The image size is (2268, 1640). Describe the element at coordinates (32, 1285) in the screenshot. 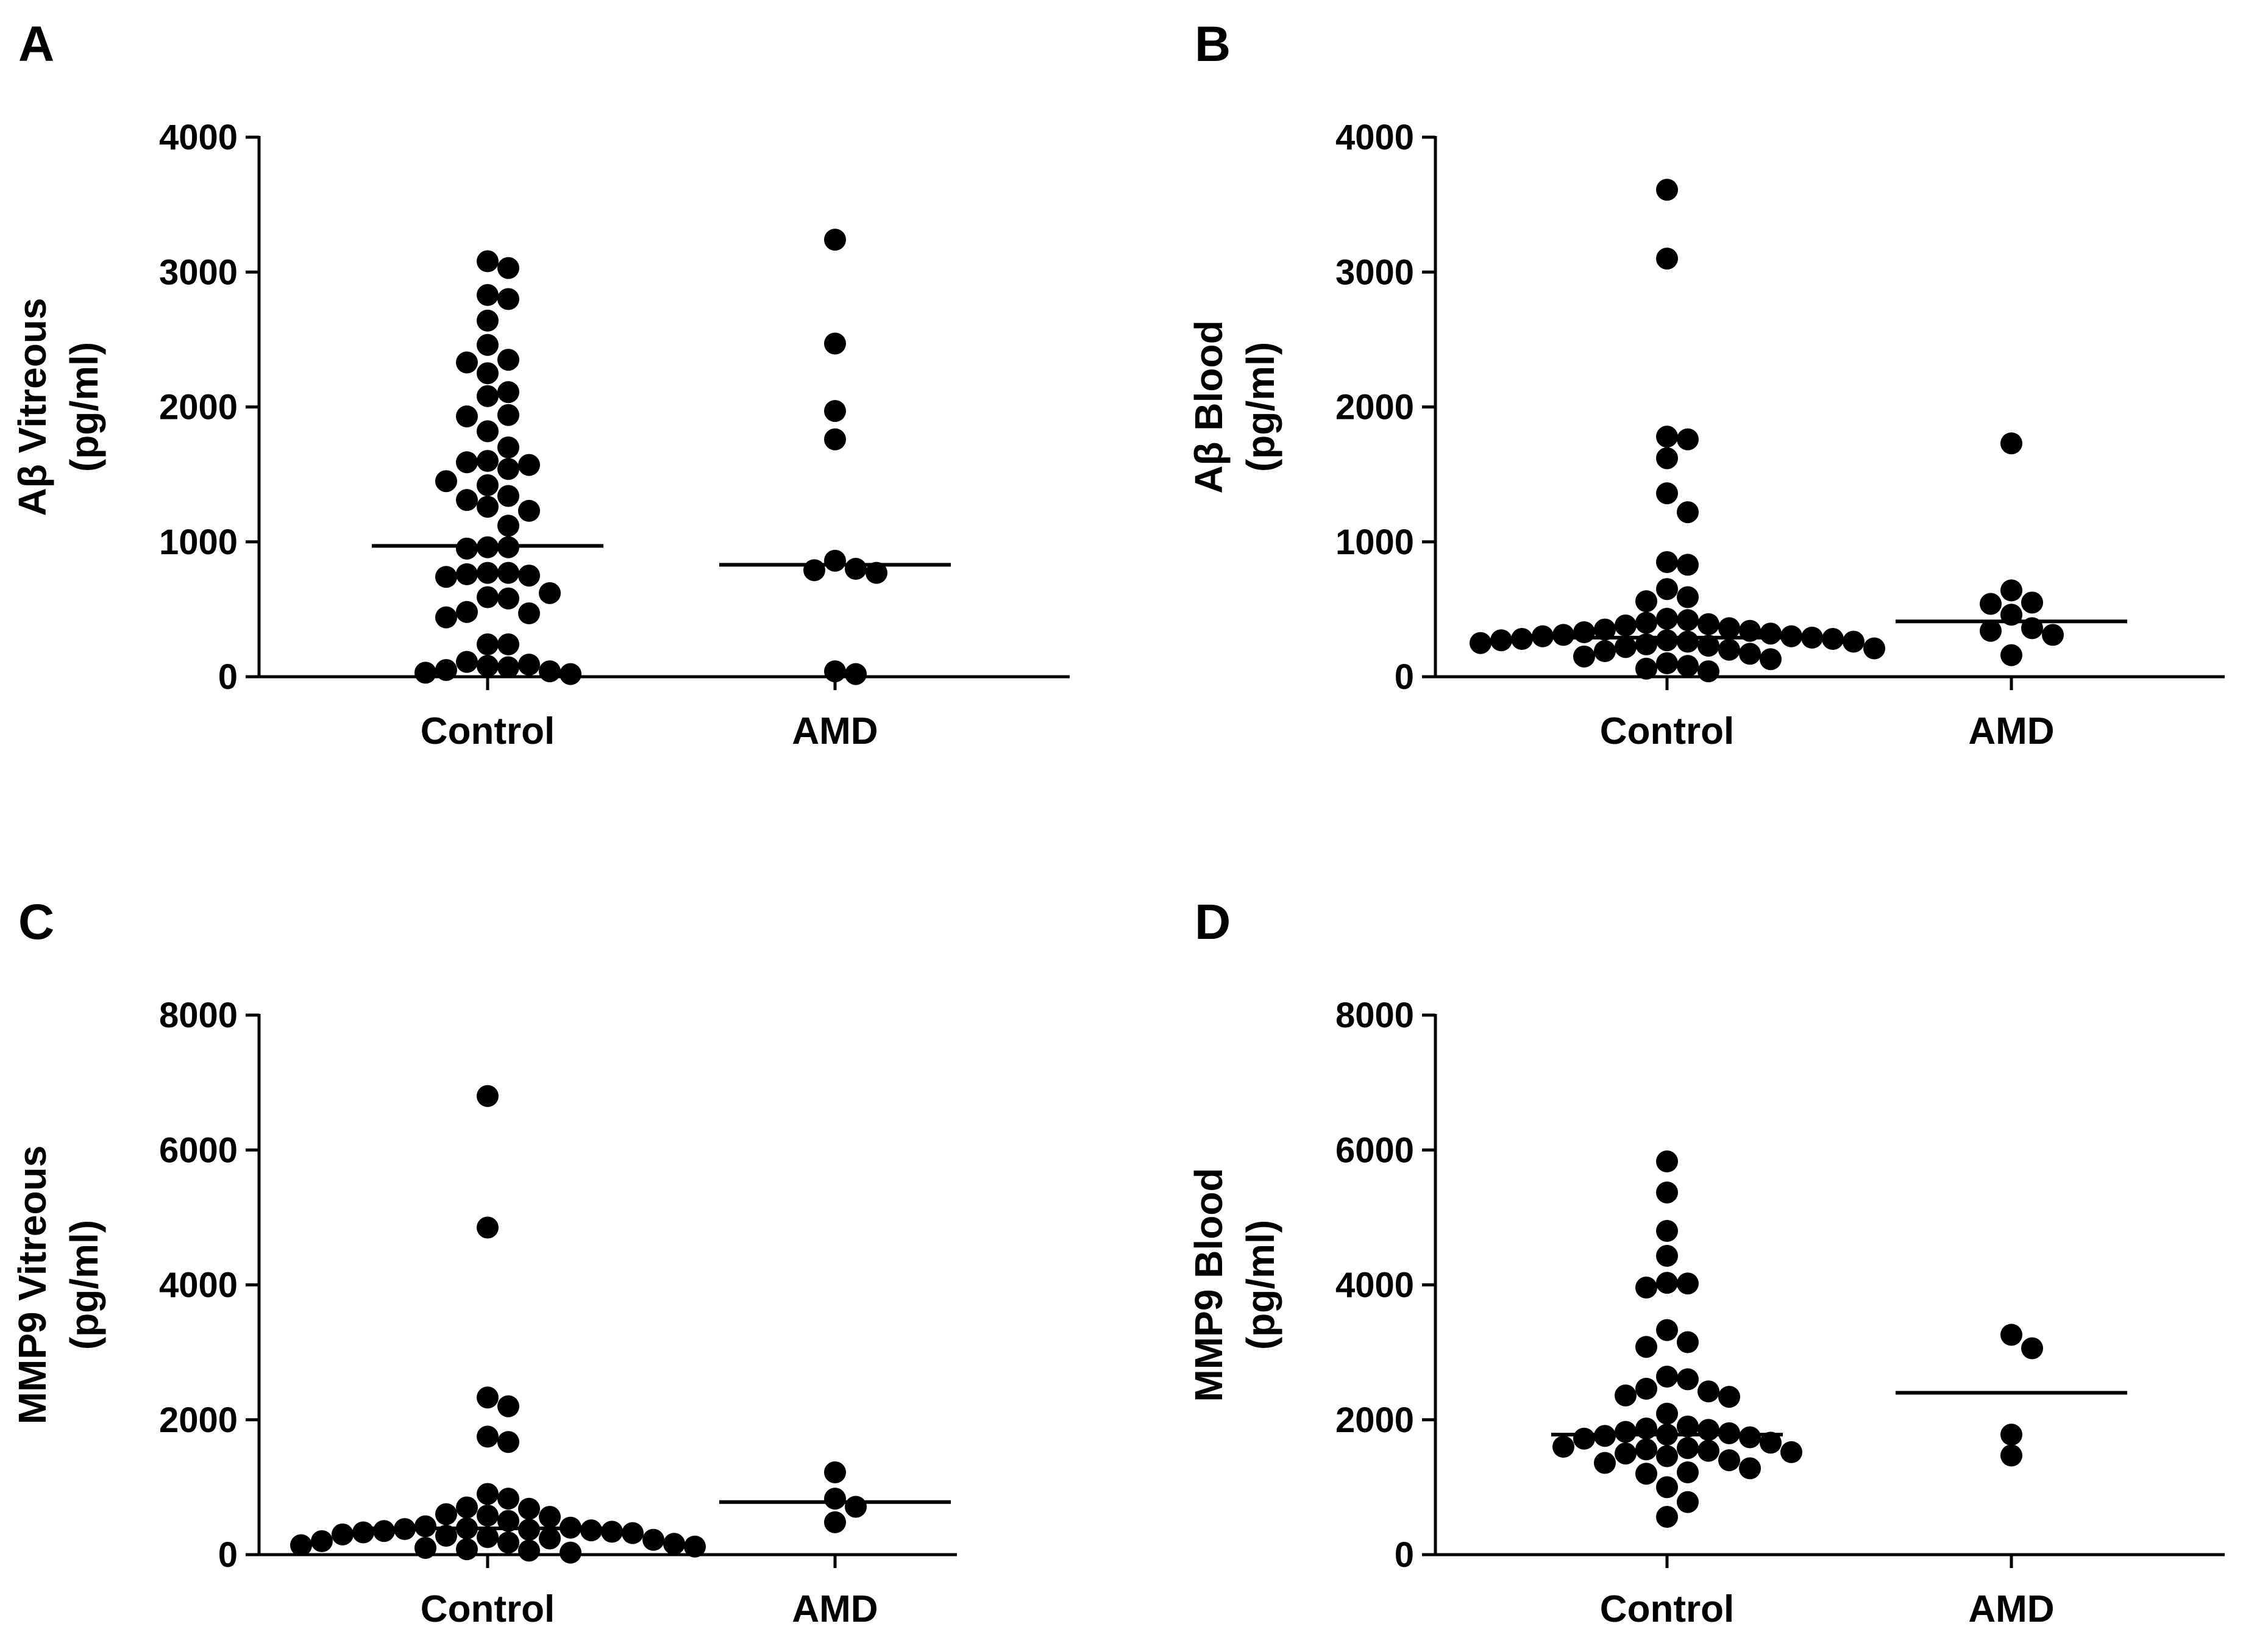

I see `y-axis-label: MMP9 Vitreous` at that location.